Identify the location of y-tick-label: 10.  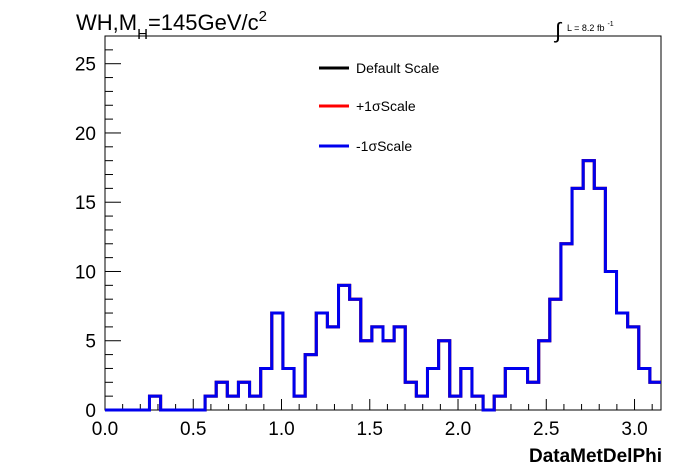
(85, 272).